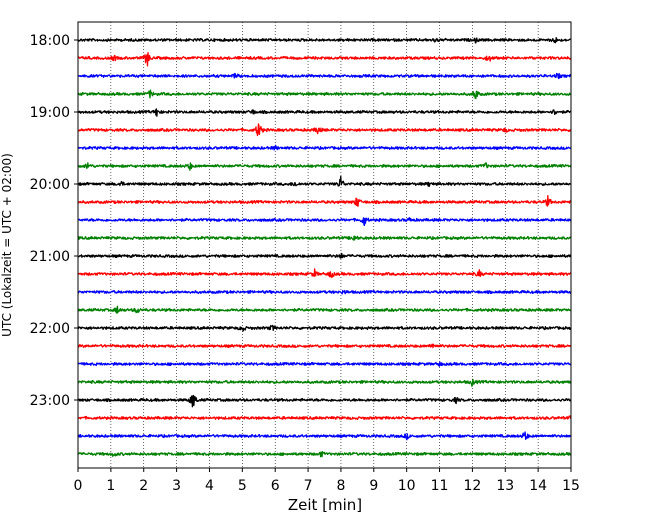 This screenshot has width=650, height=520. Describe the element at coordinates (327, 481) in the screenshot. I see `x-axis-ticks: 0 1 2 3 4 5 6 7 8 9 10 11 12 13 14 15` at that location.